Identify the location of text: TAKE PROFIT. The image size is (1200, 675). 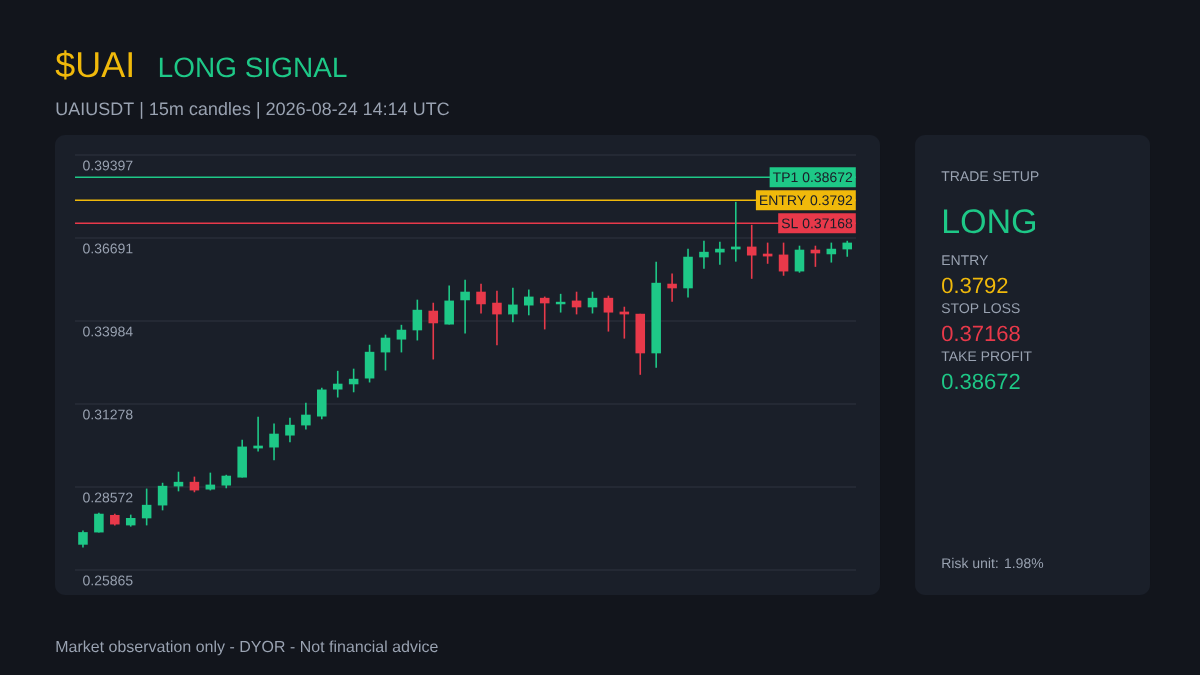
(986, 356).